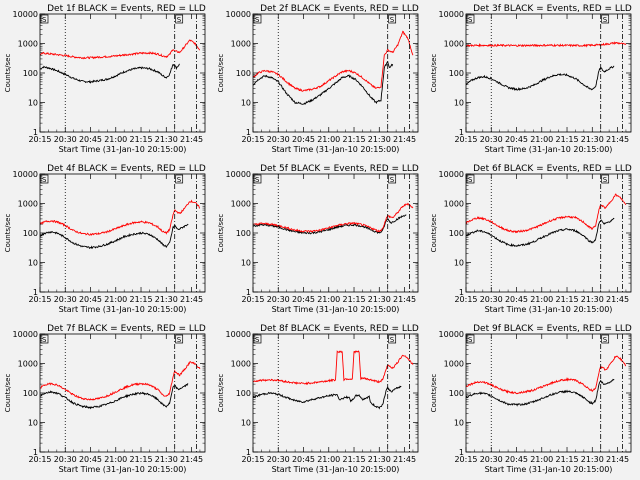 This screenshot has width=640, height=480. Describe the element at coordinates (339, 329) in the screenshot. I see `panel-title: Det 8f BLACK = Events, RED = LLD` at that location.